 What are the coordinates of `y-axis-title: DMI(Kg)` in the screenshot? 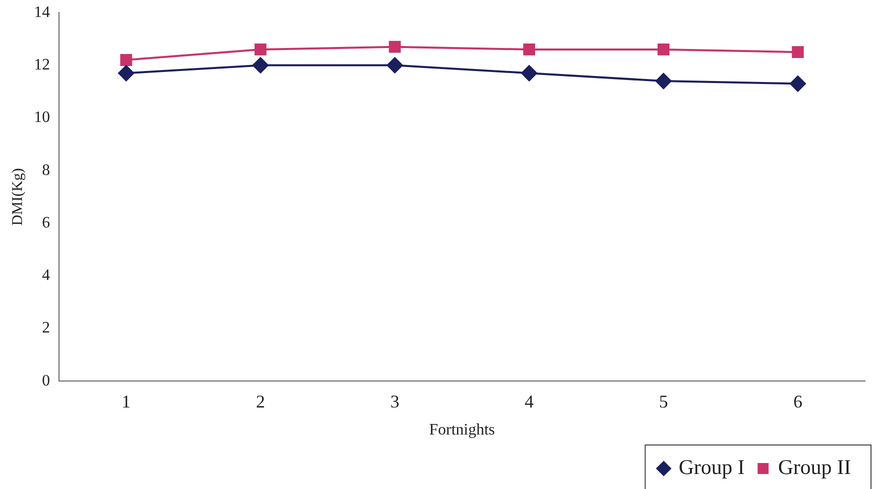 It's located at (18, 197).